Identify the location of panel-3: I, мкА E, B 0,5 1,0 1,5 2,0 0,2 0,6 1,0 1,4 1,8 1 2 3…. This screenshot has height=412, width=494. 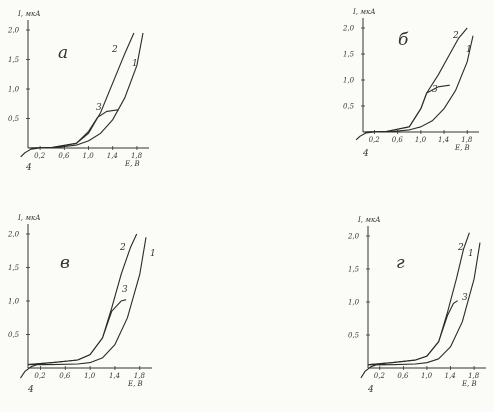
(81, 304).